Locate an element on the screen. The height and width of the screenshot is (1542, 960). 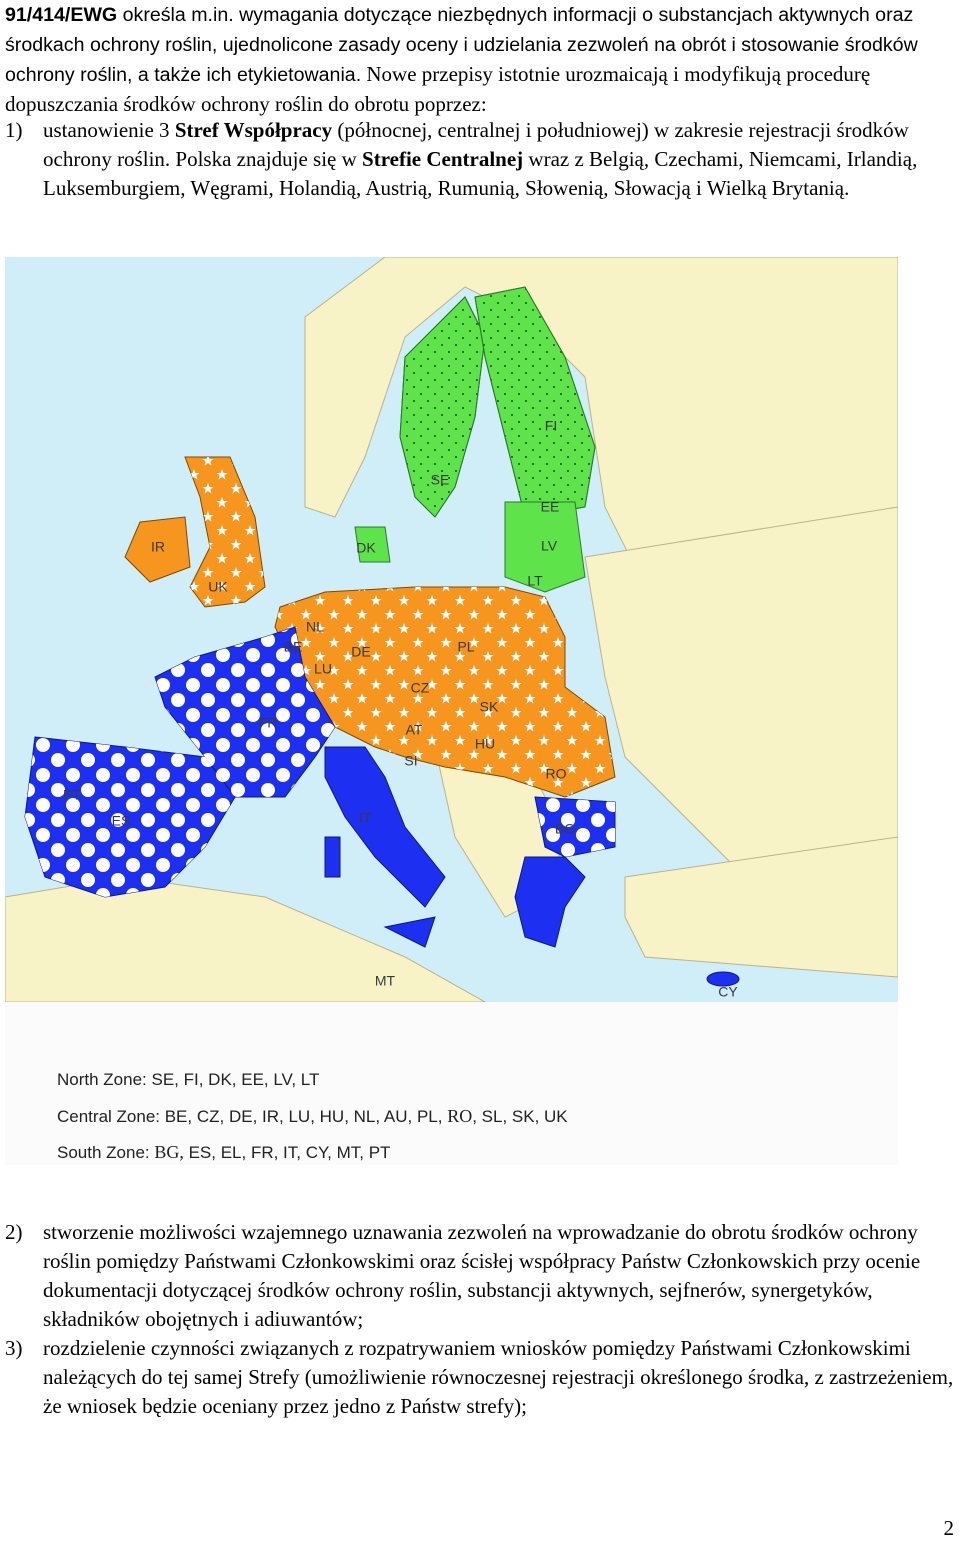
list-number: 1) is located at coordinates (14, 130).